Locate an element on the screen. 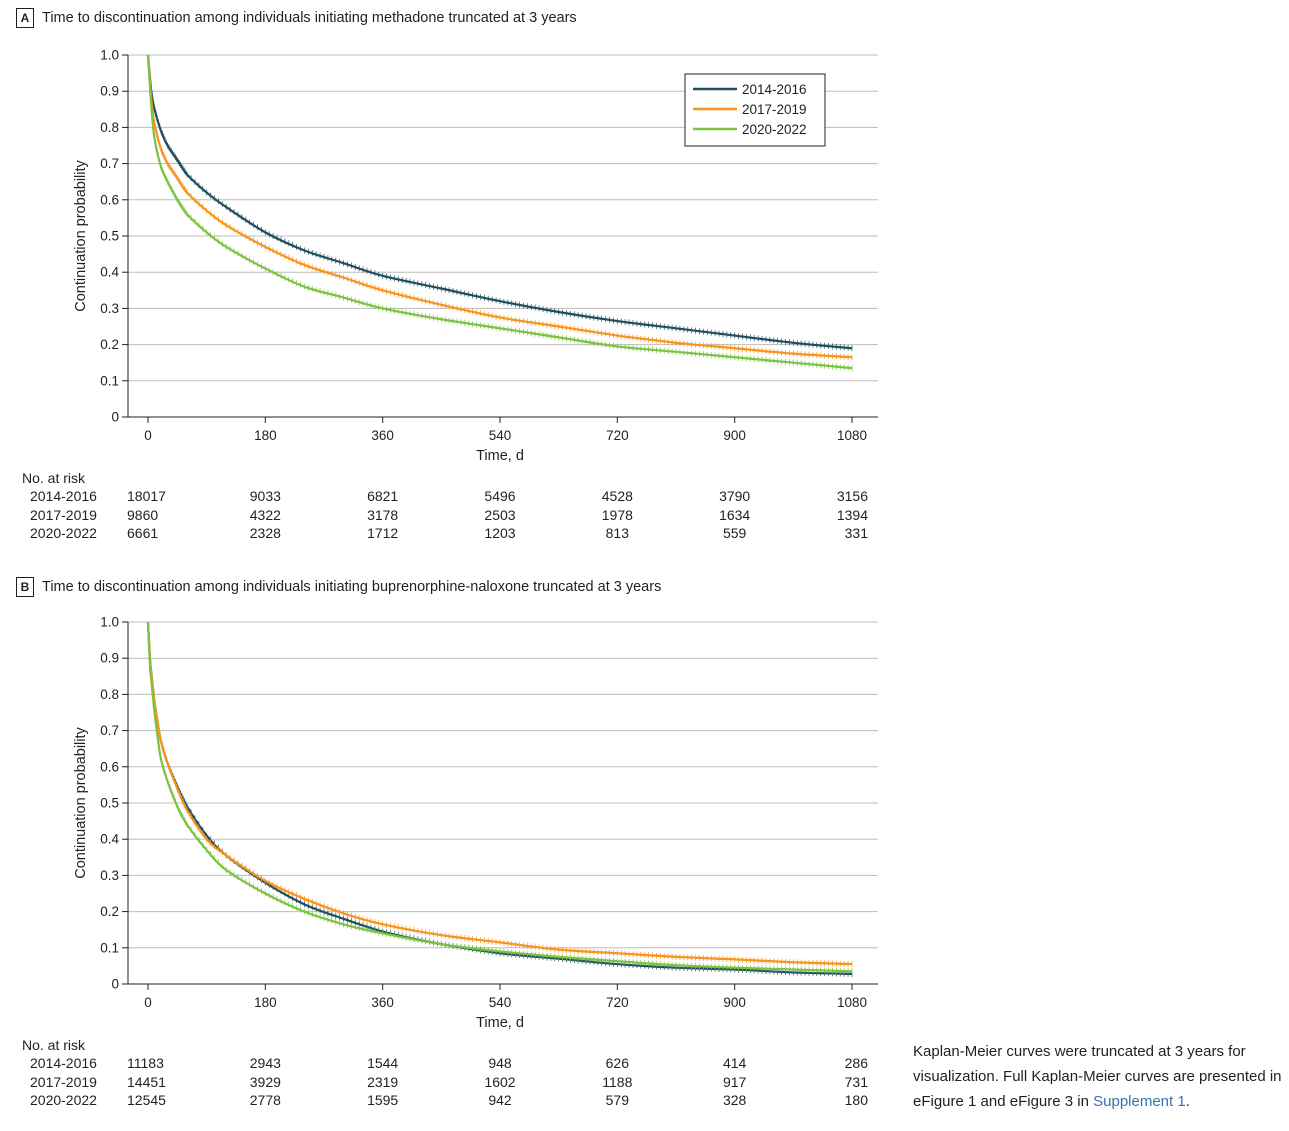 The height and width of the screenshot is (1131, 1289). risk-cell: 331 is located at coordinates (856, 533).